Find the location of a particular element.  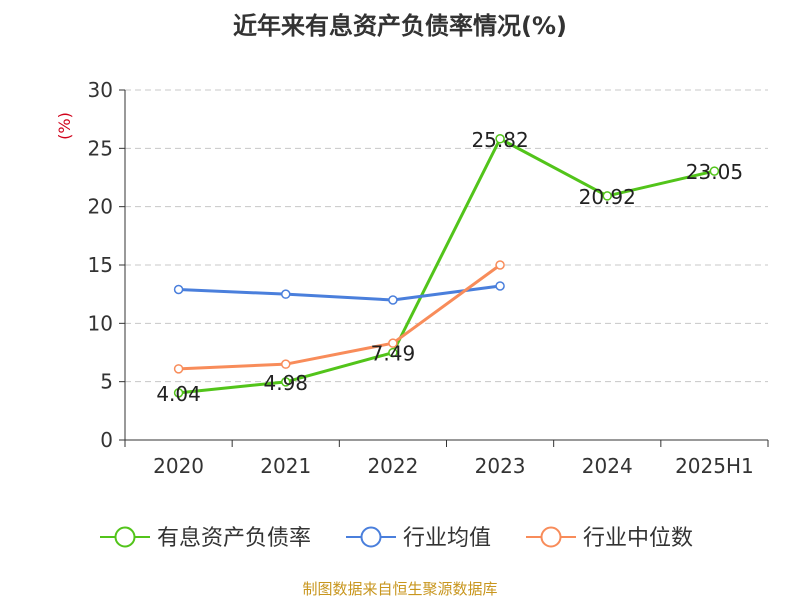

legend-item: 有息资产负债率 is located at coordinates (205, 538).